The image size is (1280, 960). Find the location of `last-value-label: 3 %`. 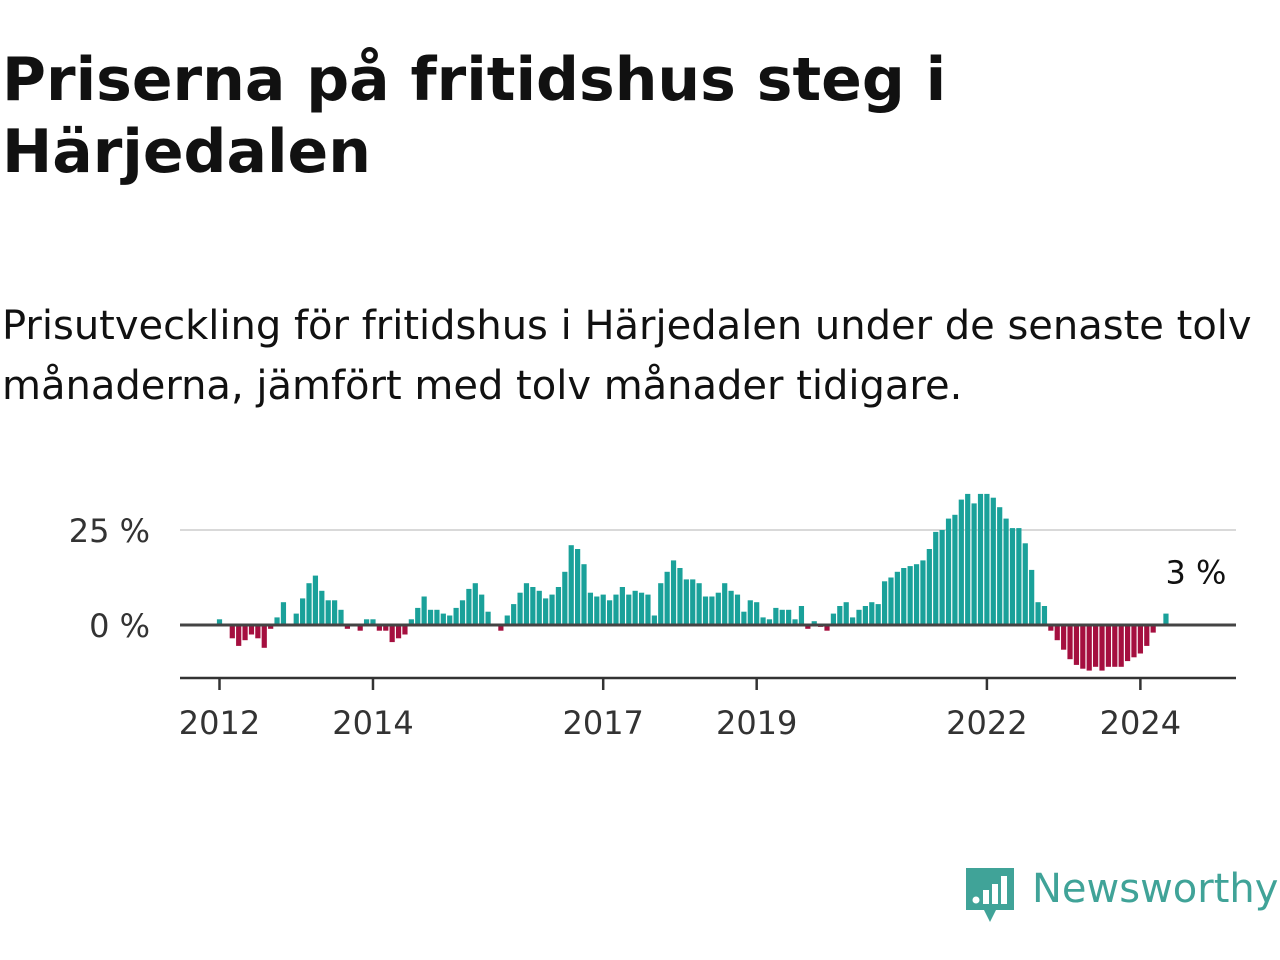

last-value-label: 3 % is located at coordinates (1195, 573).